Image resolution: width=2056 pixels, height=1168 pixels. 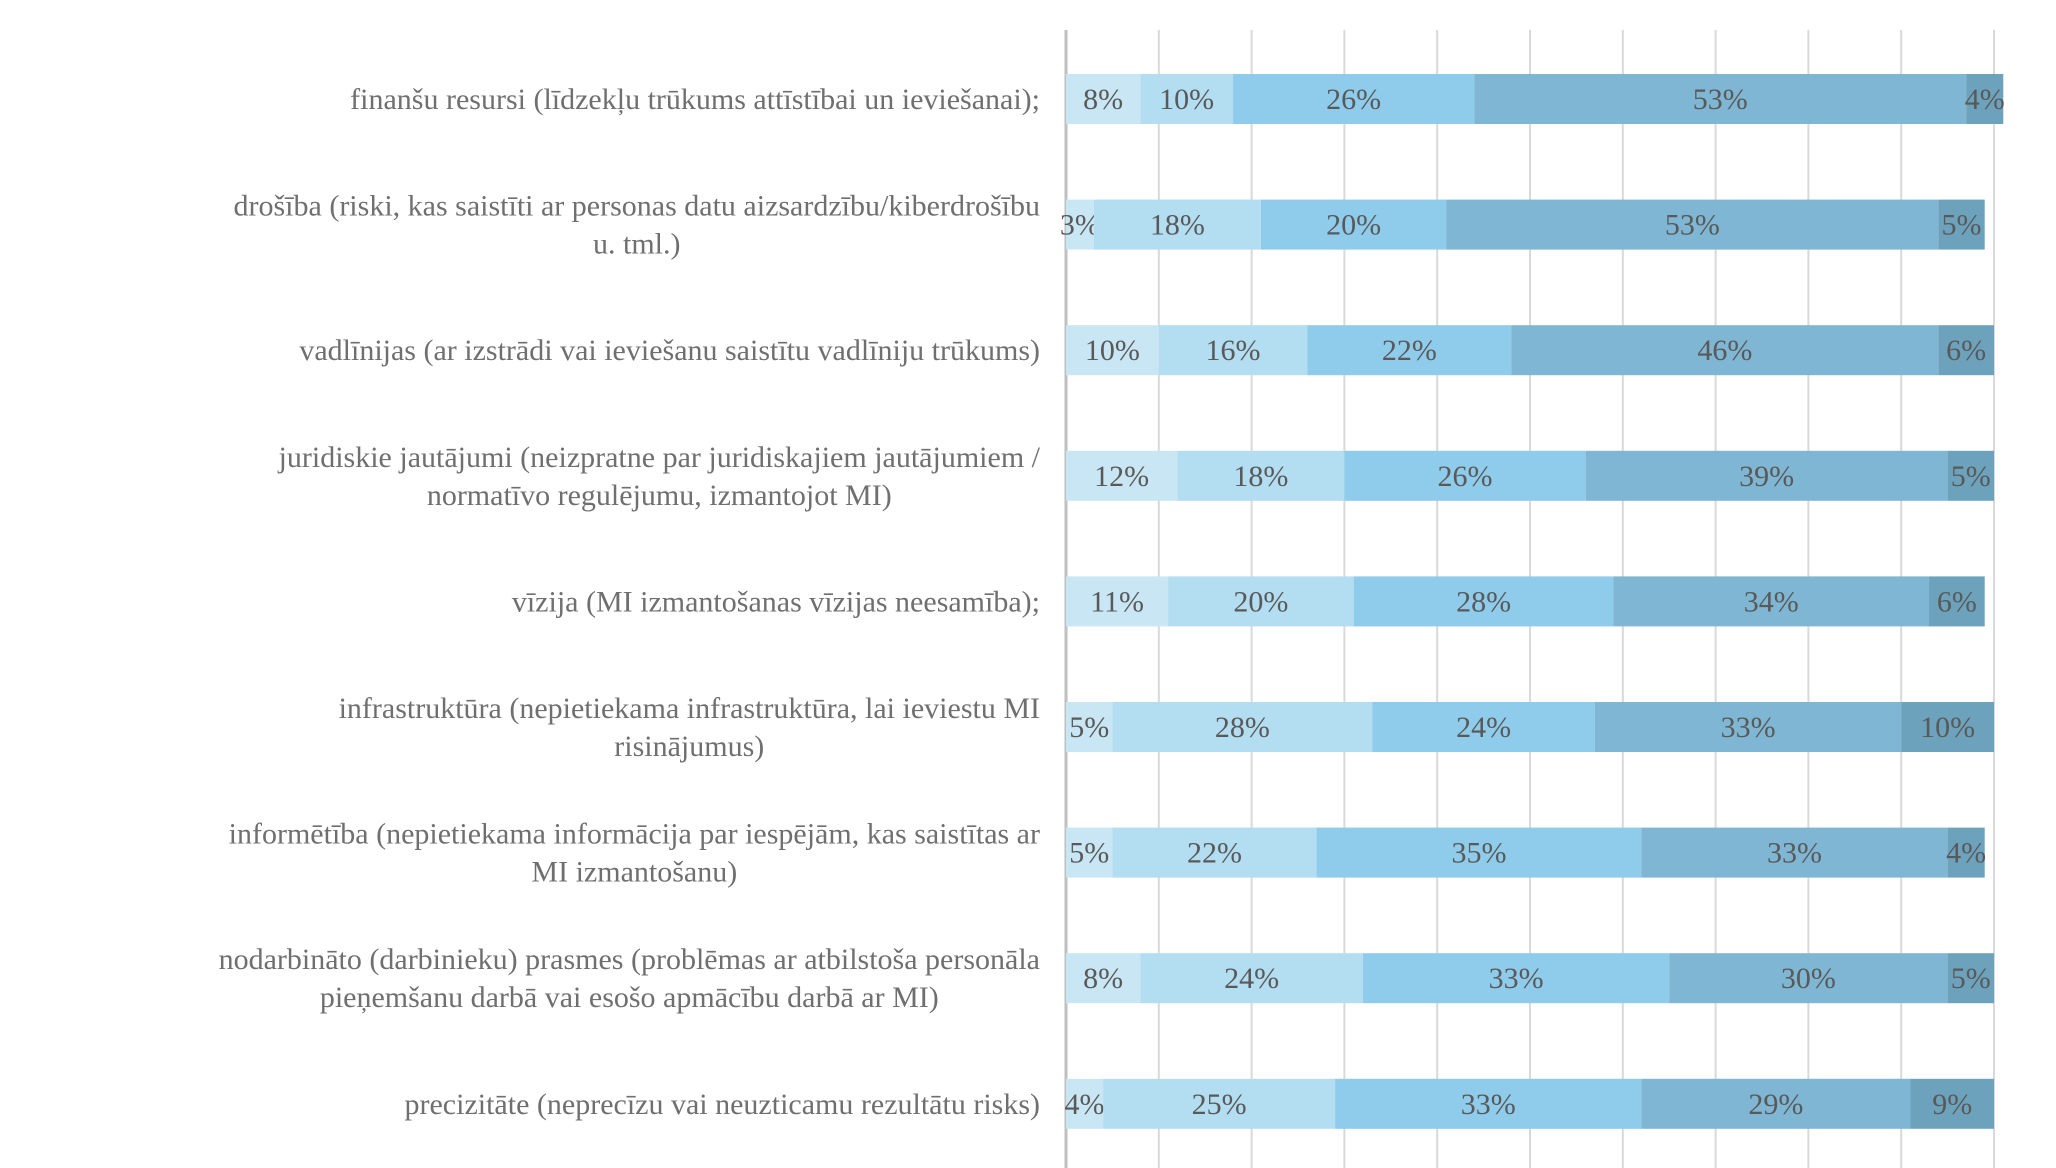 I want to click on data-label: 28%, so click(x=1483, y=601).